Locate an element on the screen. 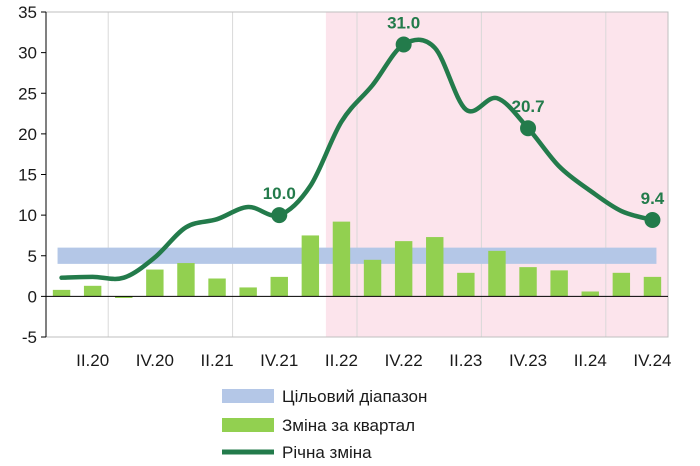 This screenshot has width=700, height=466. data-label: 9.4 is located at coordinates (653, 198).